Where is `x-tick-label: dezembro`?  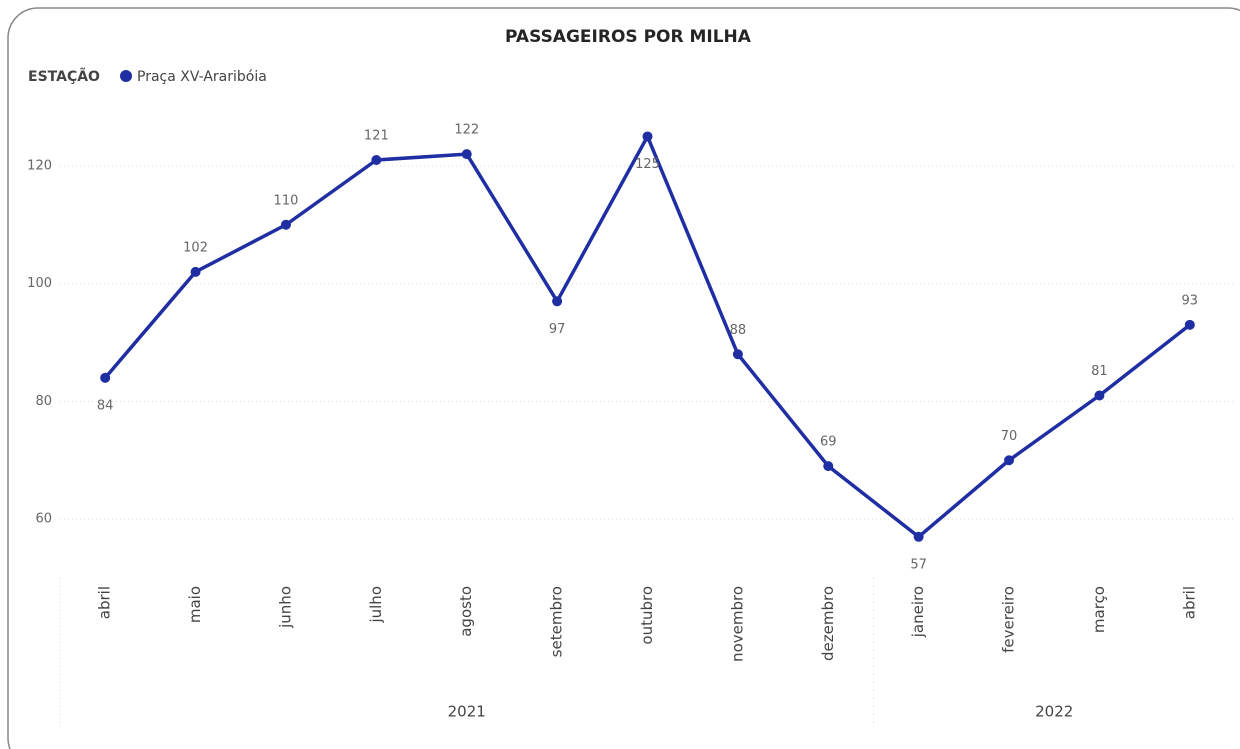 x-tick-label: dezembro is located at coordinates (828, 623).